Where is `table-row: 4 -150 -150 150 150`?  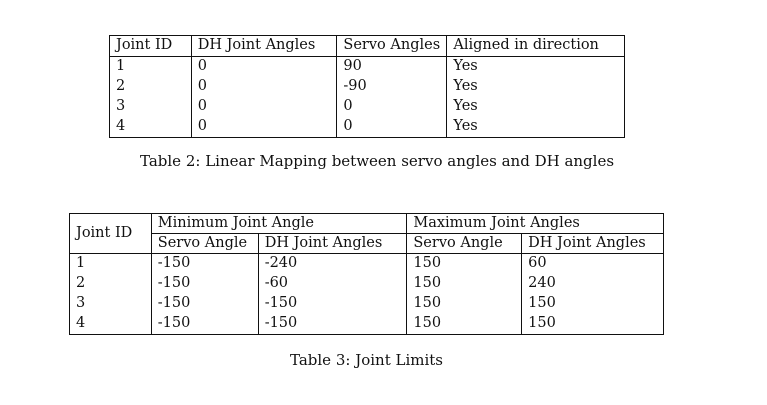 table-row: 4 -150 -150 150 150 is located at coordinates (366, 324).